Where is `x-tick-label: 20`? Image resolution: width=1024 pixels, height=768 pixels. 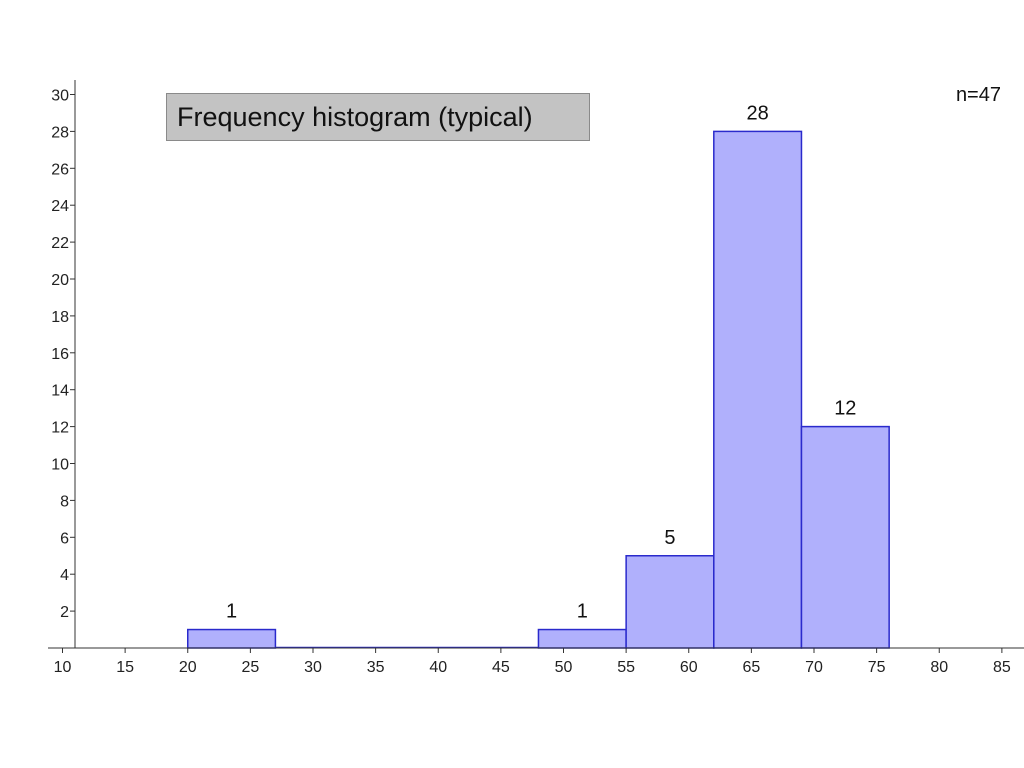
x-tick-label: 20 is located at coordinates (188, 667).